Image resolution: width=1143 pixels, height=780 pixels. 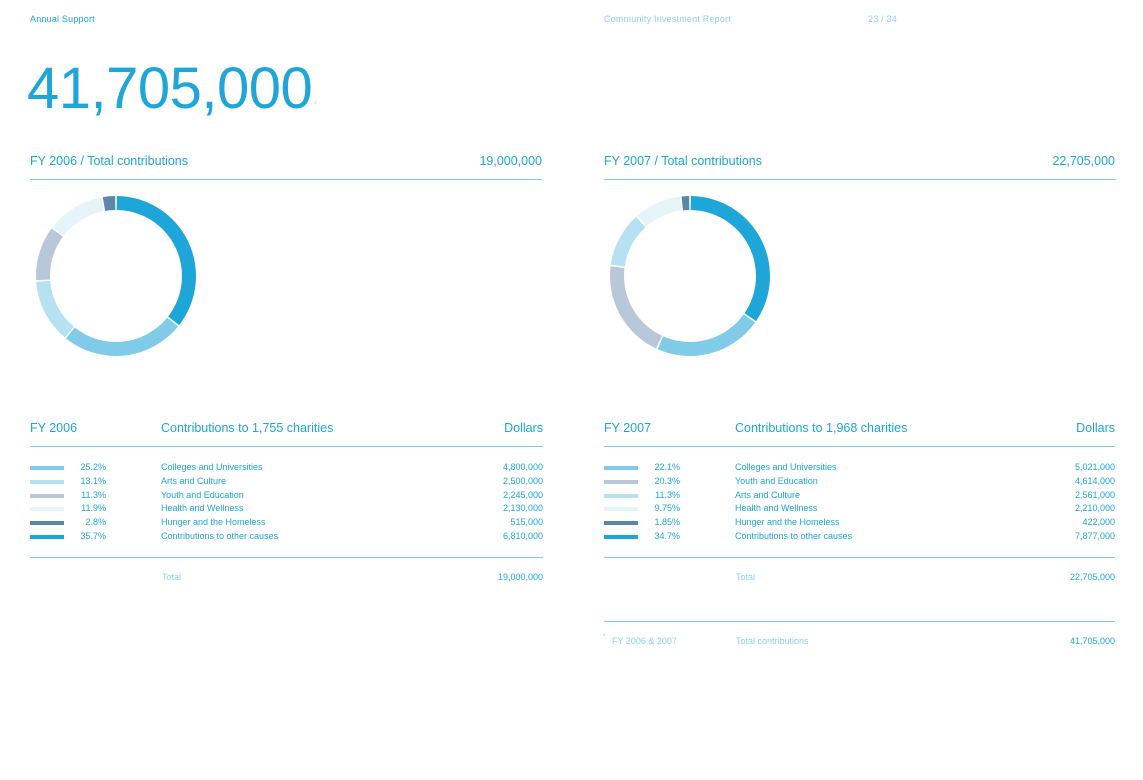 What do you see at coordinates (122, 336) in the screenshot?
I see `donut-slice-colleges-and-universities` at bounding box center [122, 336].